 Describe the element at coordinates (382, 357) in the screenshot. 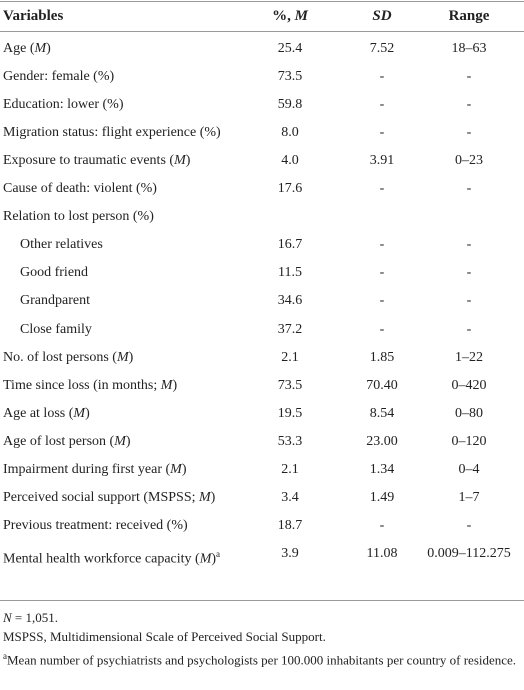

I see `cell-value: 1.85` at that location.